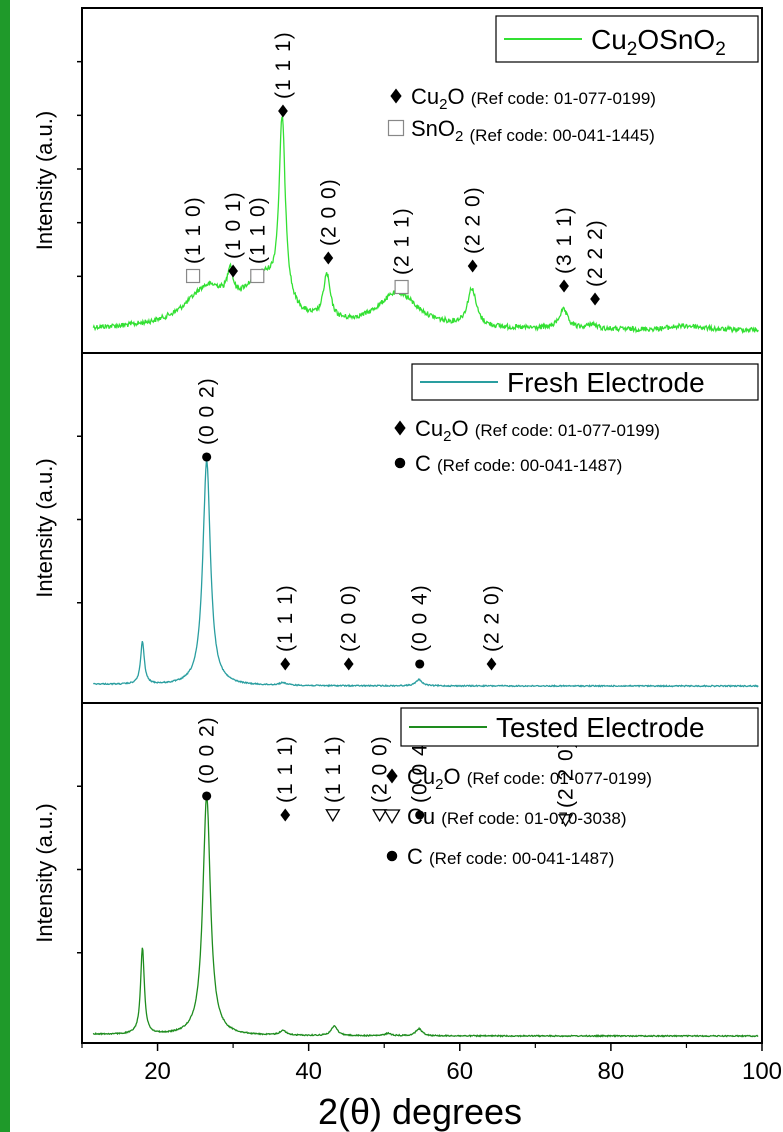  I want to click on x-axis-label: 2(θ) degrees, so click(420, 1111).